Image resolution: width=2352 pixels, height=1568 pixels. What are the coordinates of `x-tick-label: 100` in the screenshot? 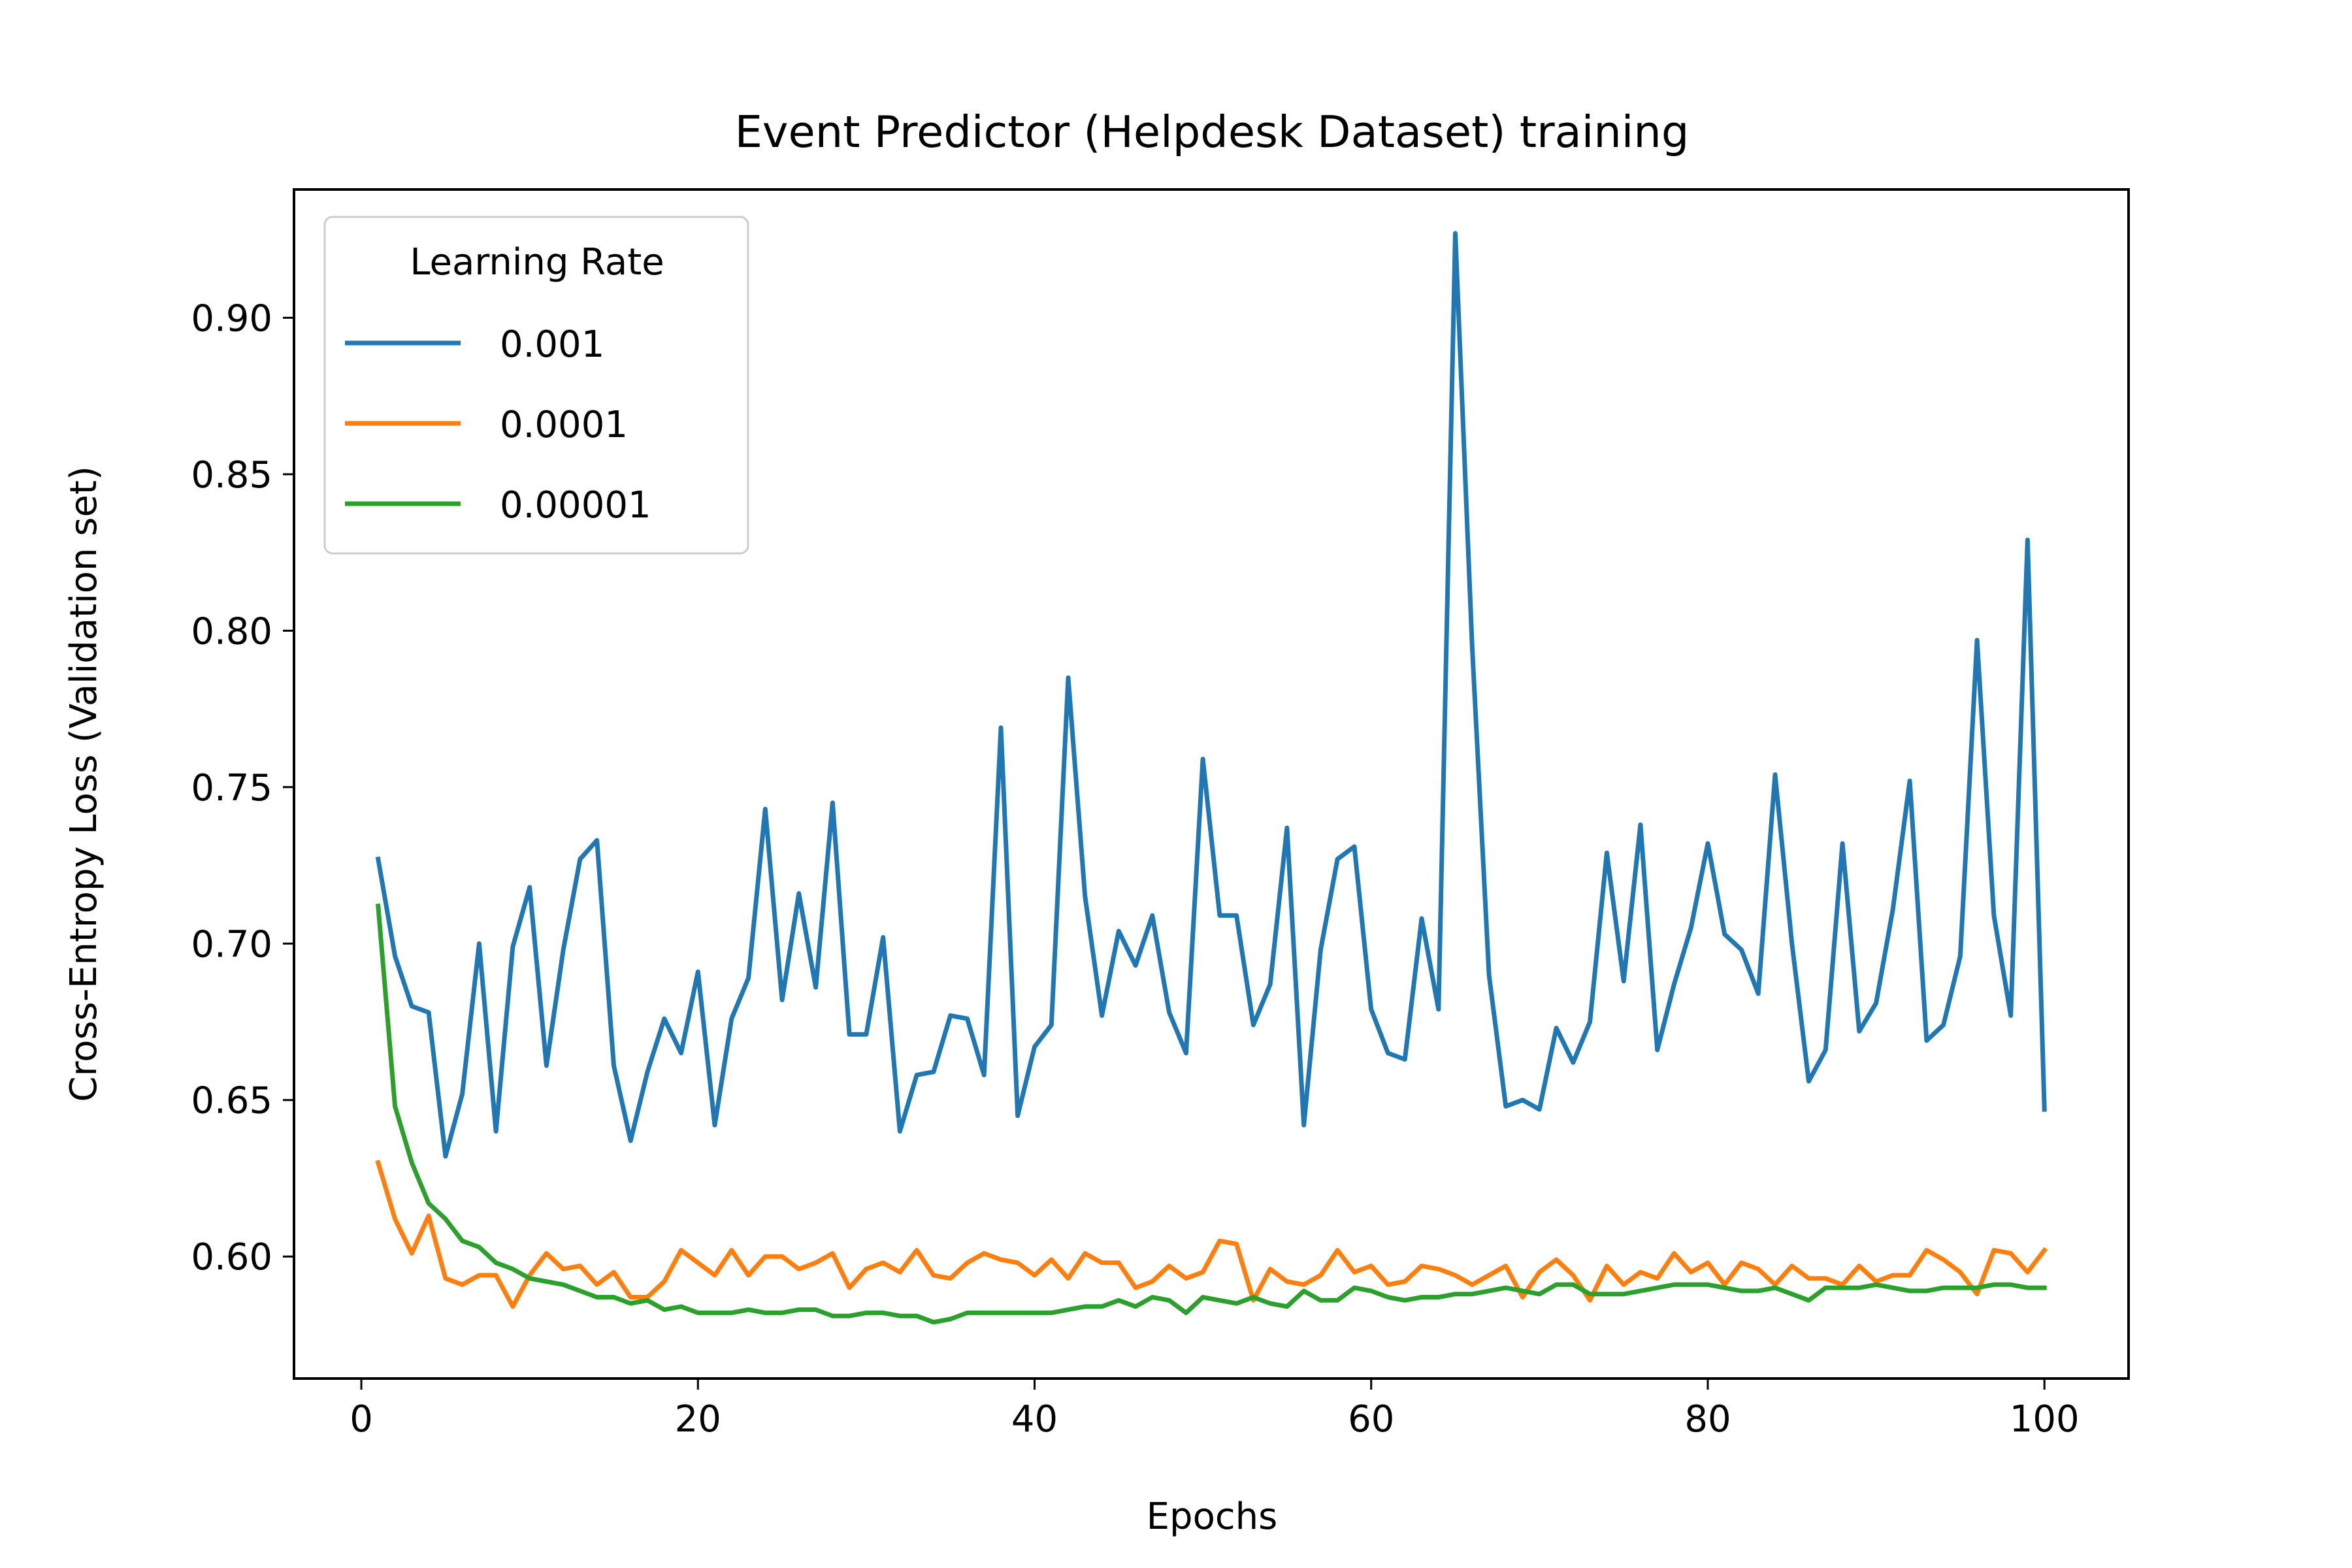 It's located at (2045, 1419).